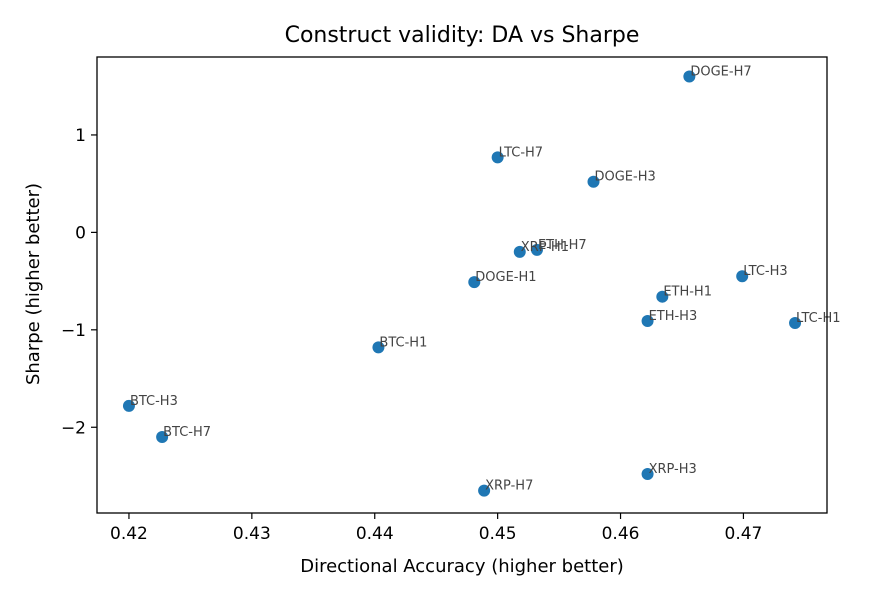 This screenshot has height=605, width=870. What do you see at coordinates (673, 316) in the screenshot?
I see `data-point-label: ETH-H3` at bounding box center [673, 316].